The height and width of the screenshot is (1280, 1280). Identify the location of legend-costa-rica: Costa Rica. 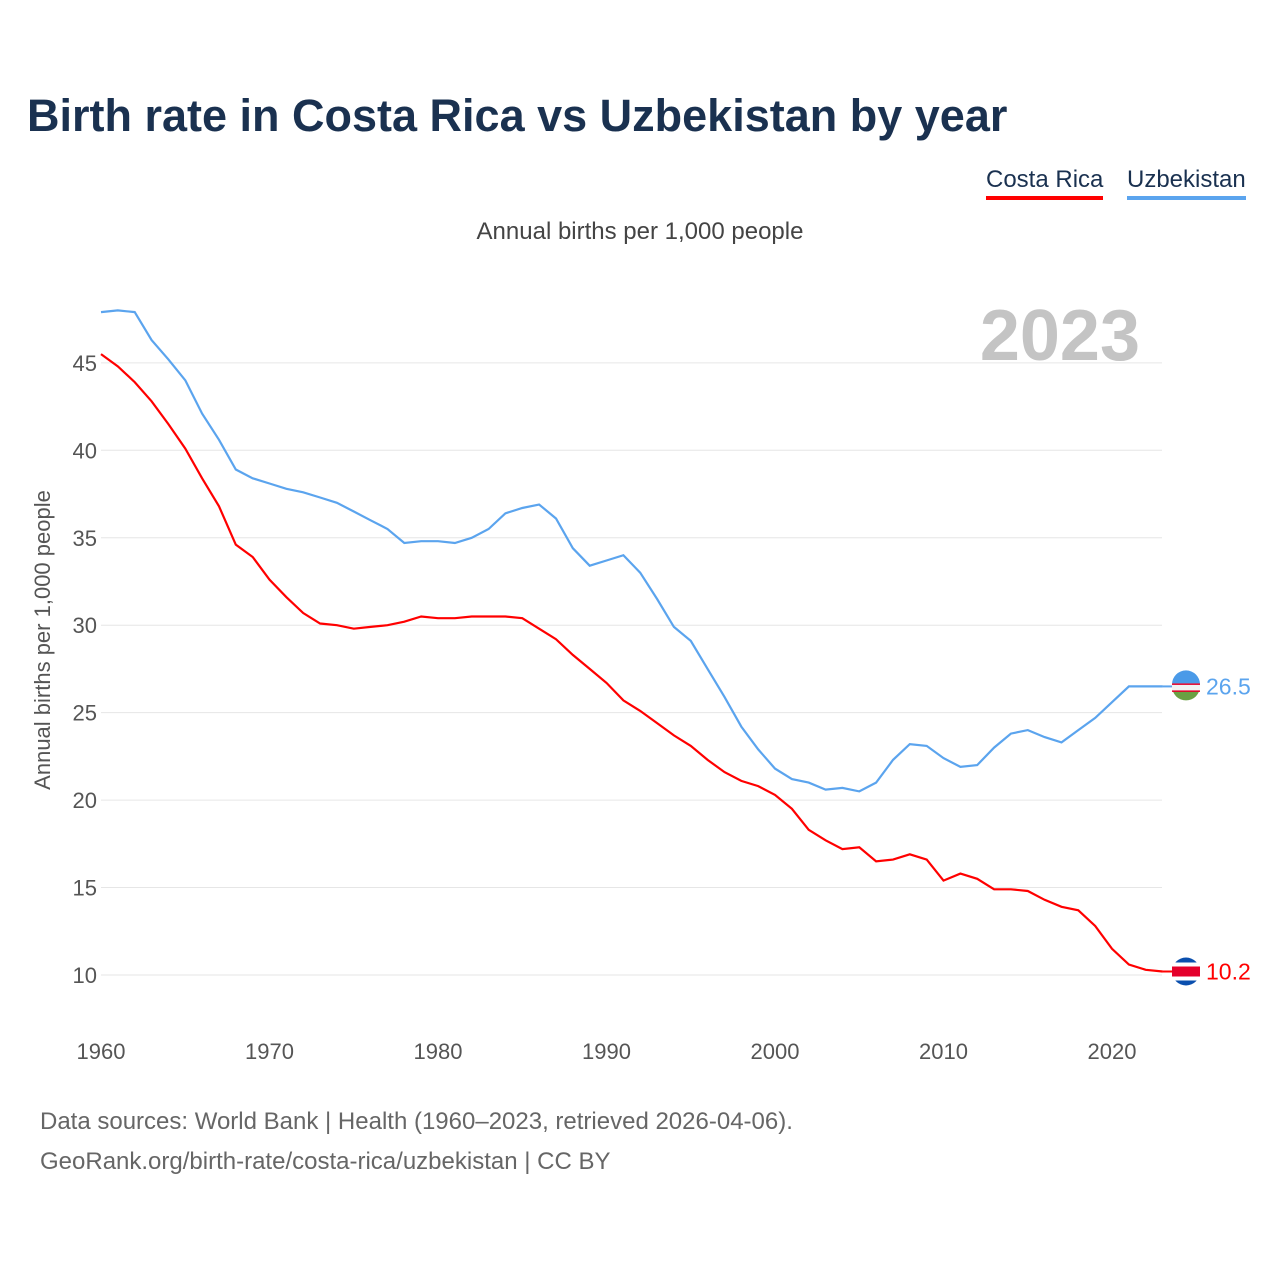
(1045, 183).